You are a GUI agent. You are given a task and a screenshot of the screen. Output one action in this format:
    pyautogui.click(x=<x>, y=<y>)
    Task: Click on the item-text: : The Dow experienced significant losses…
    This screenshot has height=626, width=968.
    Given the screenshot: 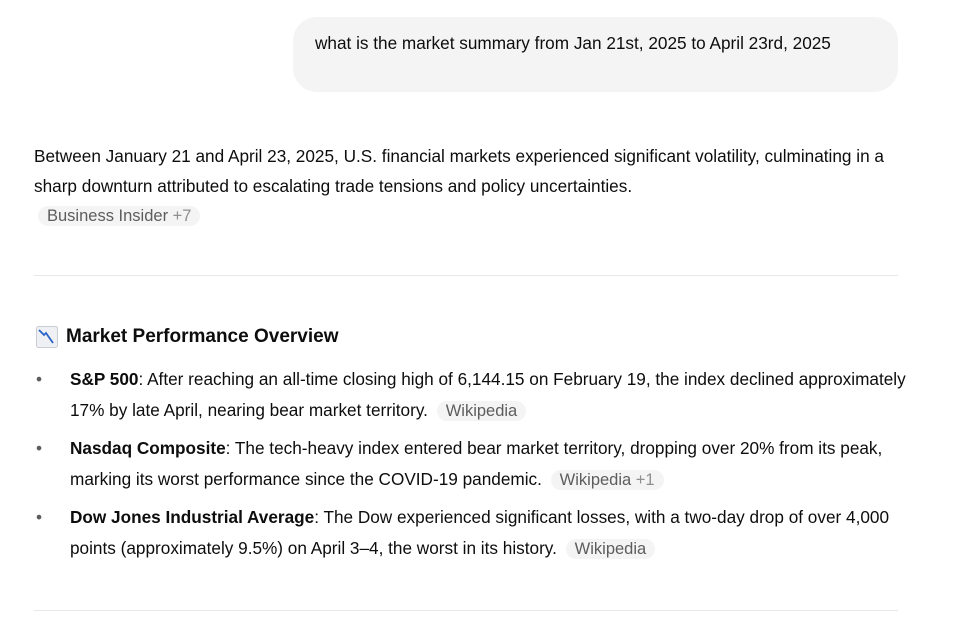 What is the action you would take?
    pyautogui.click(x=480, y=532)
    